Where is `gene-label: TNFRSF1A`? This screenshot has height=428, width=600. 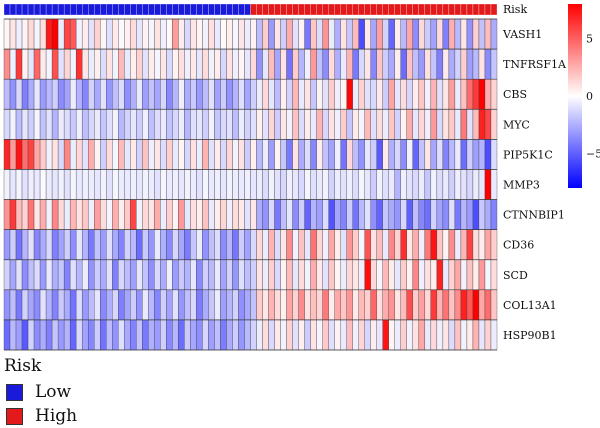
gene-label: TNFRSF1A is located at coordinates (535, 64).